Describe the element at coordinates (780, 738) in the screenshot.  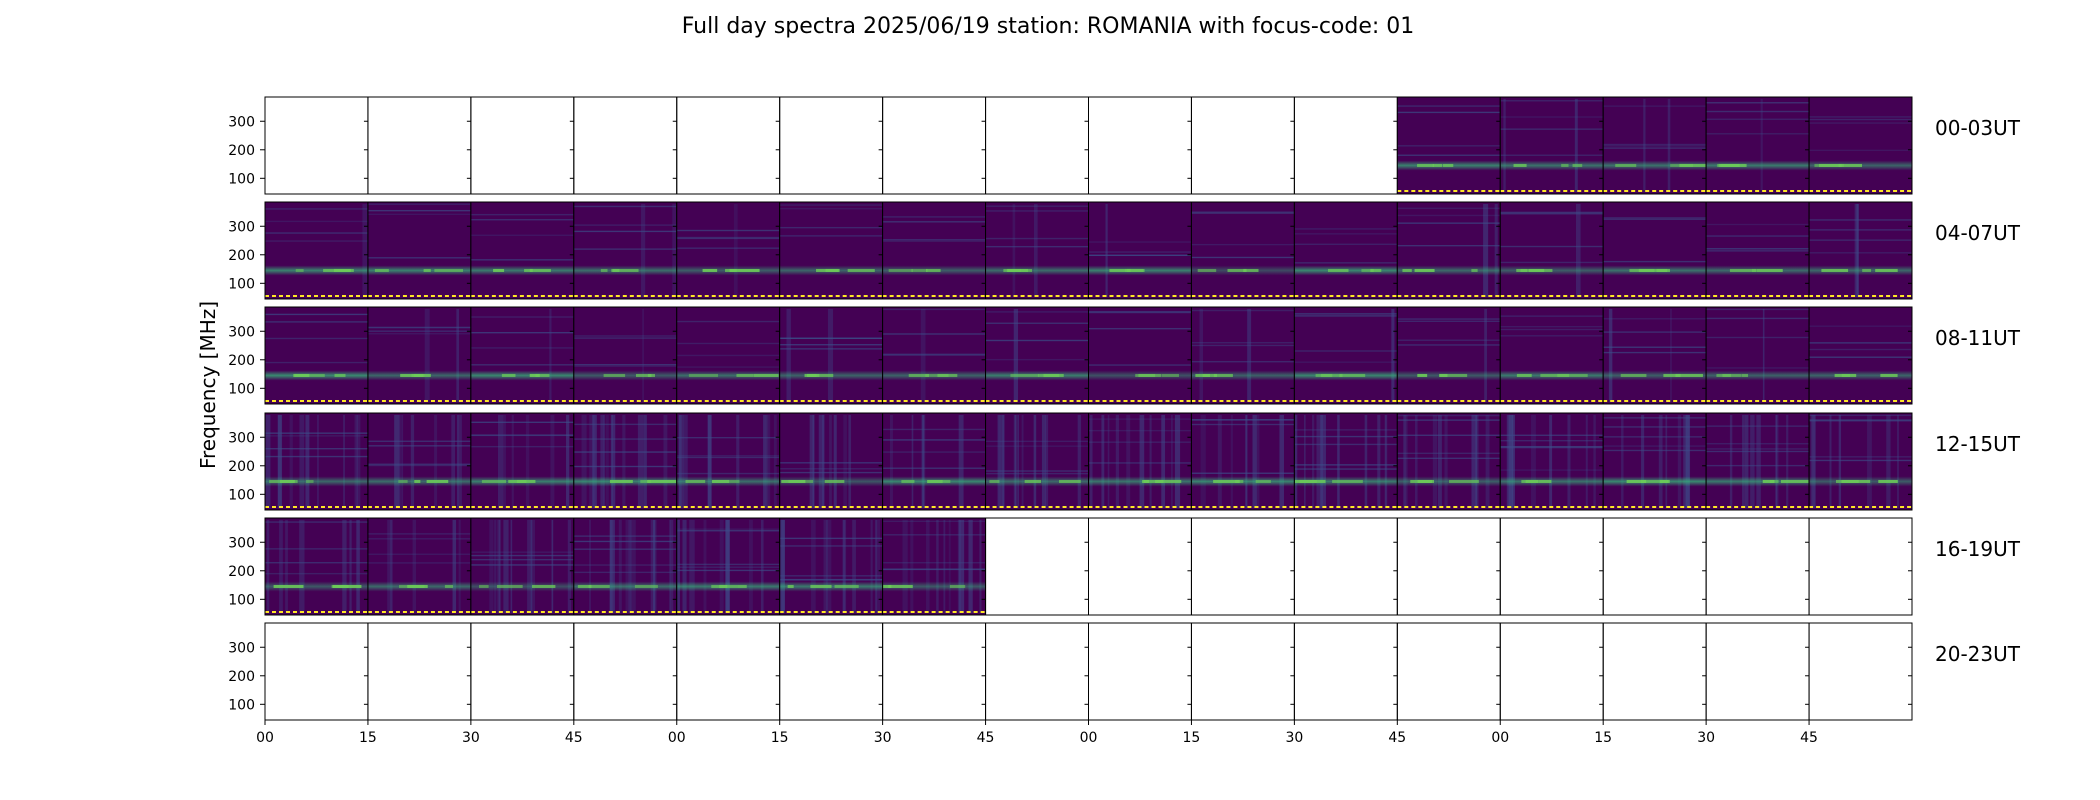
I see `x-tick-label: 15` at that location.